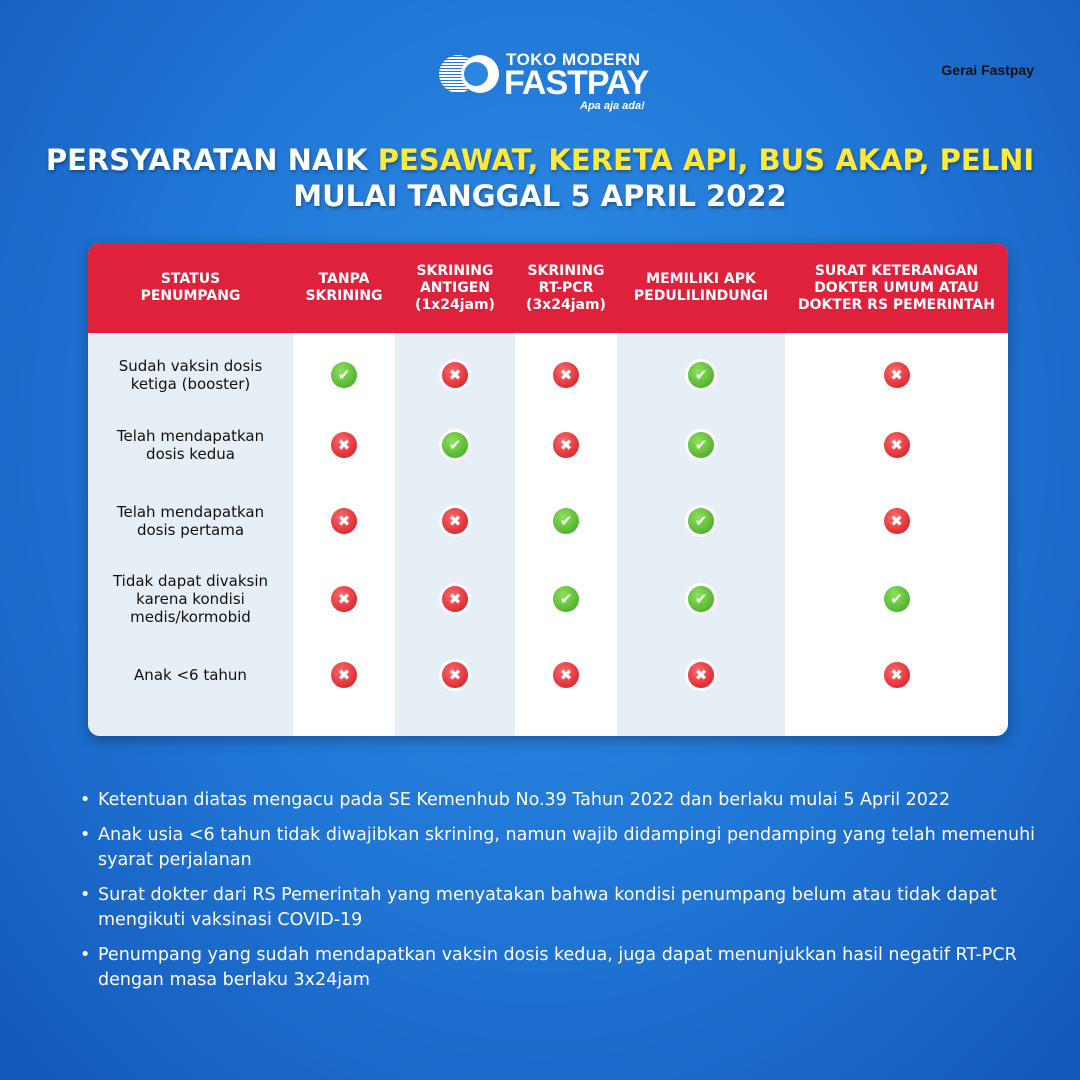 This screenshot has width=1080, height=1080. I want to click on row-status: Telah mendapatkan dosis pertama, so click(190, 521).